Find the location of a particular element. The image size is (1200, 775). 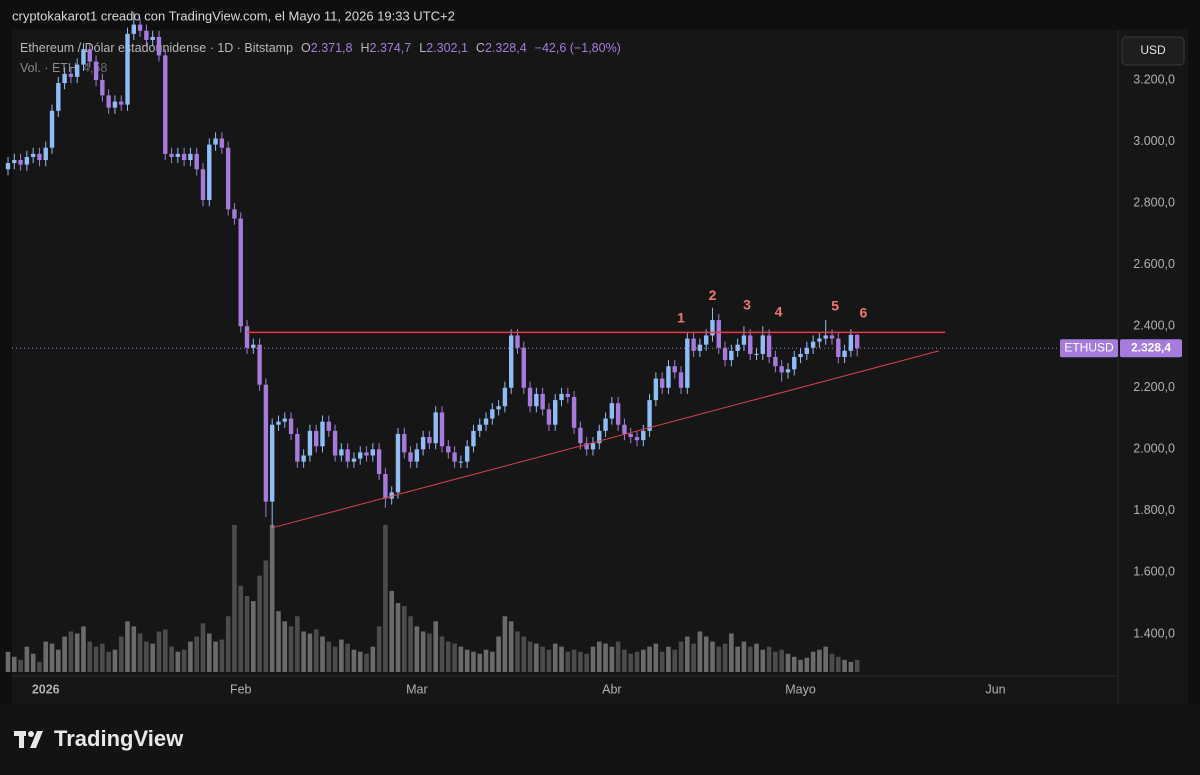

x-tick-label: 2026 is located at coordinates (46, 689).